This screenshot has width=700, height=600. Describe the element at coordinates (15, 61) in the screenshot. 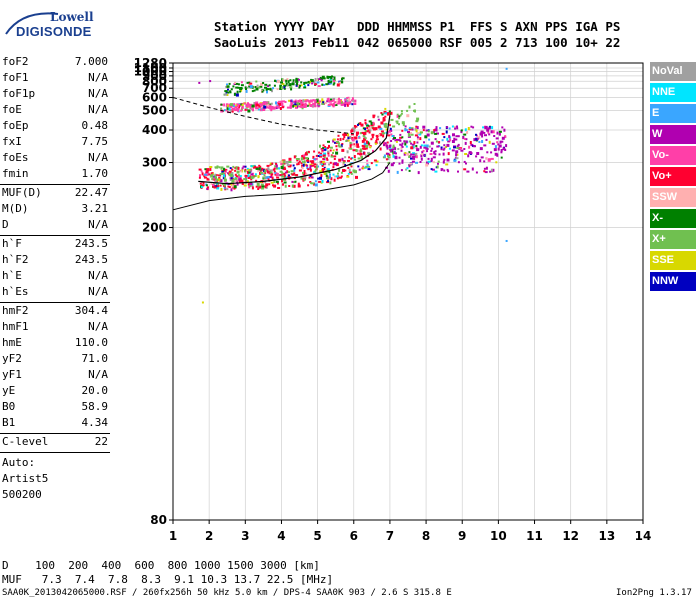

I see `param-name: foF2` at that location.